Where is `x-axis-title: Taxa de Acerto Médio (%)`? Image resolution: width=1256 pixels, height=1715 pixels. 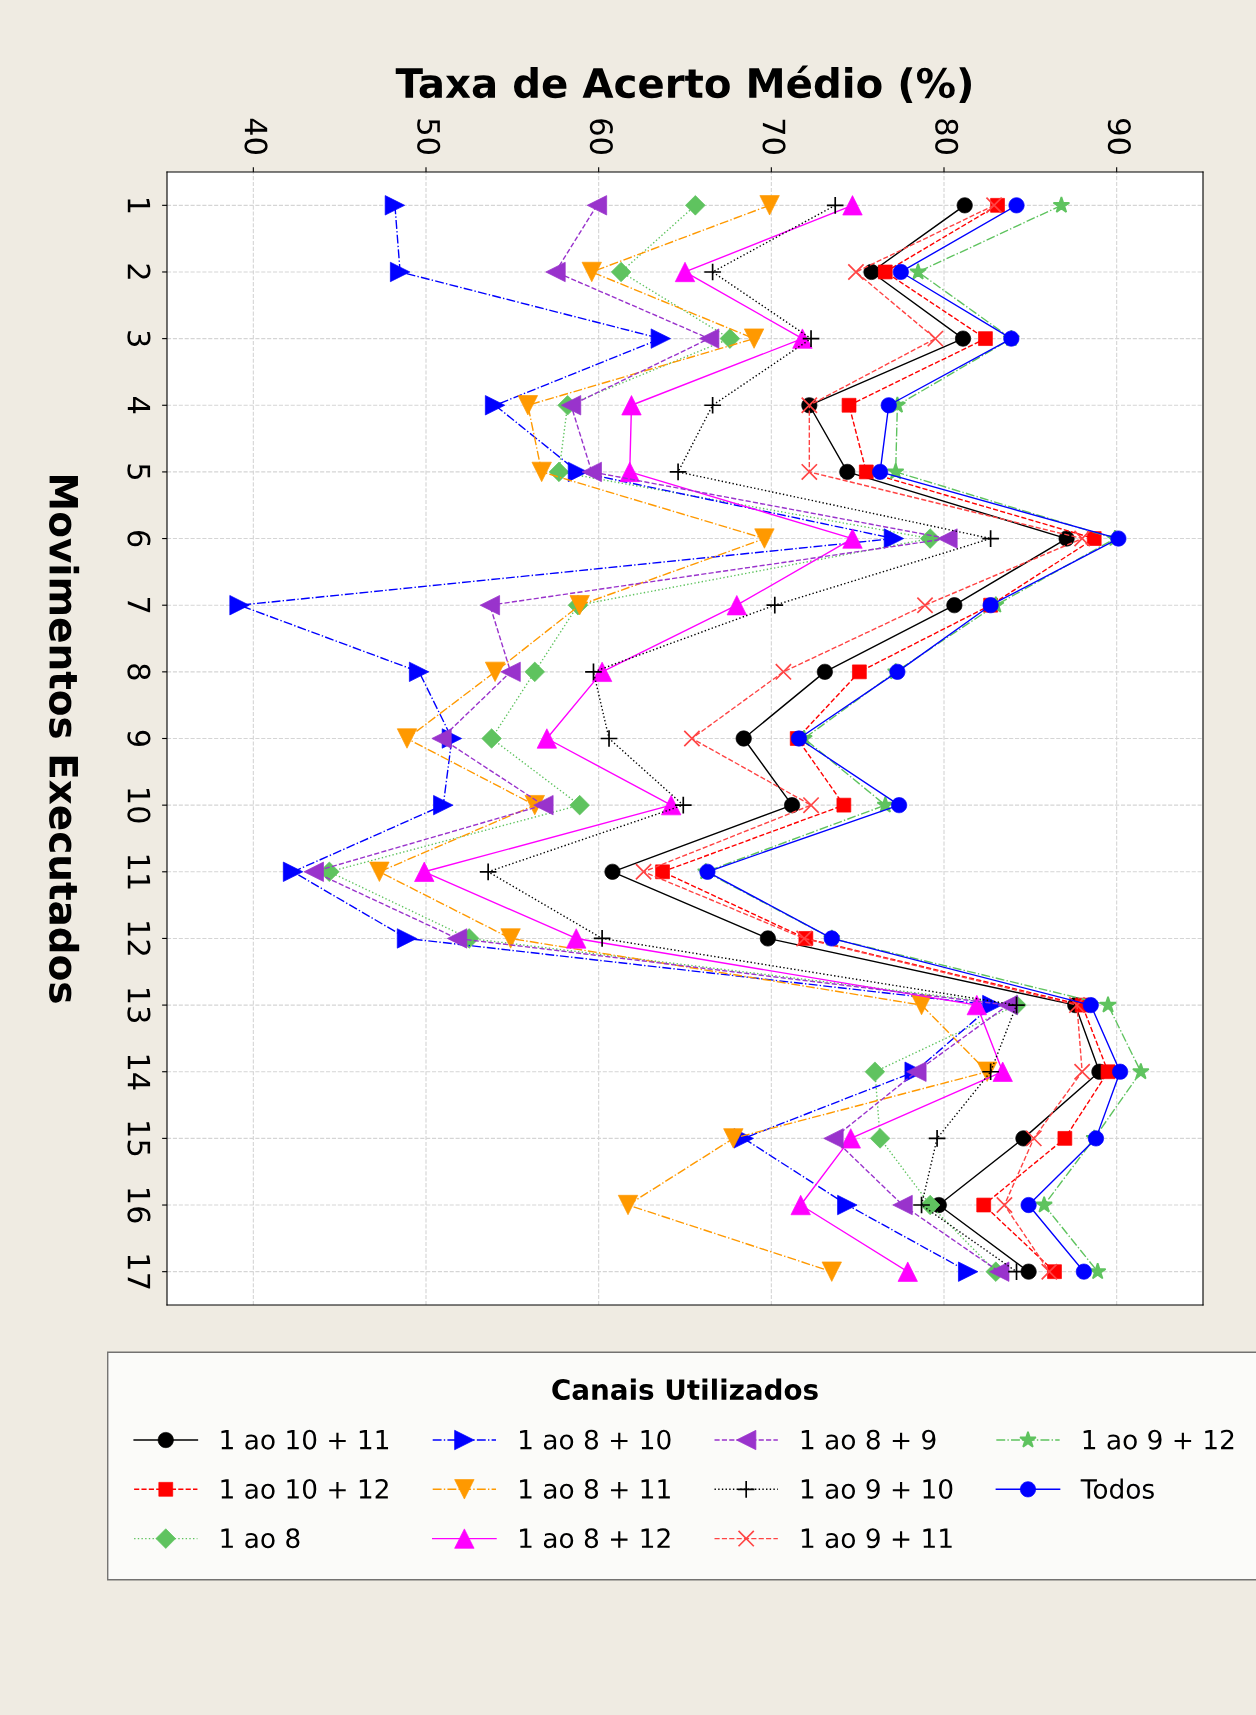
x-axis-title: Taxa de Acerto Médio (%) is located at coordinates (683, 84).